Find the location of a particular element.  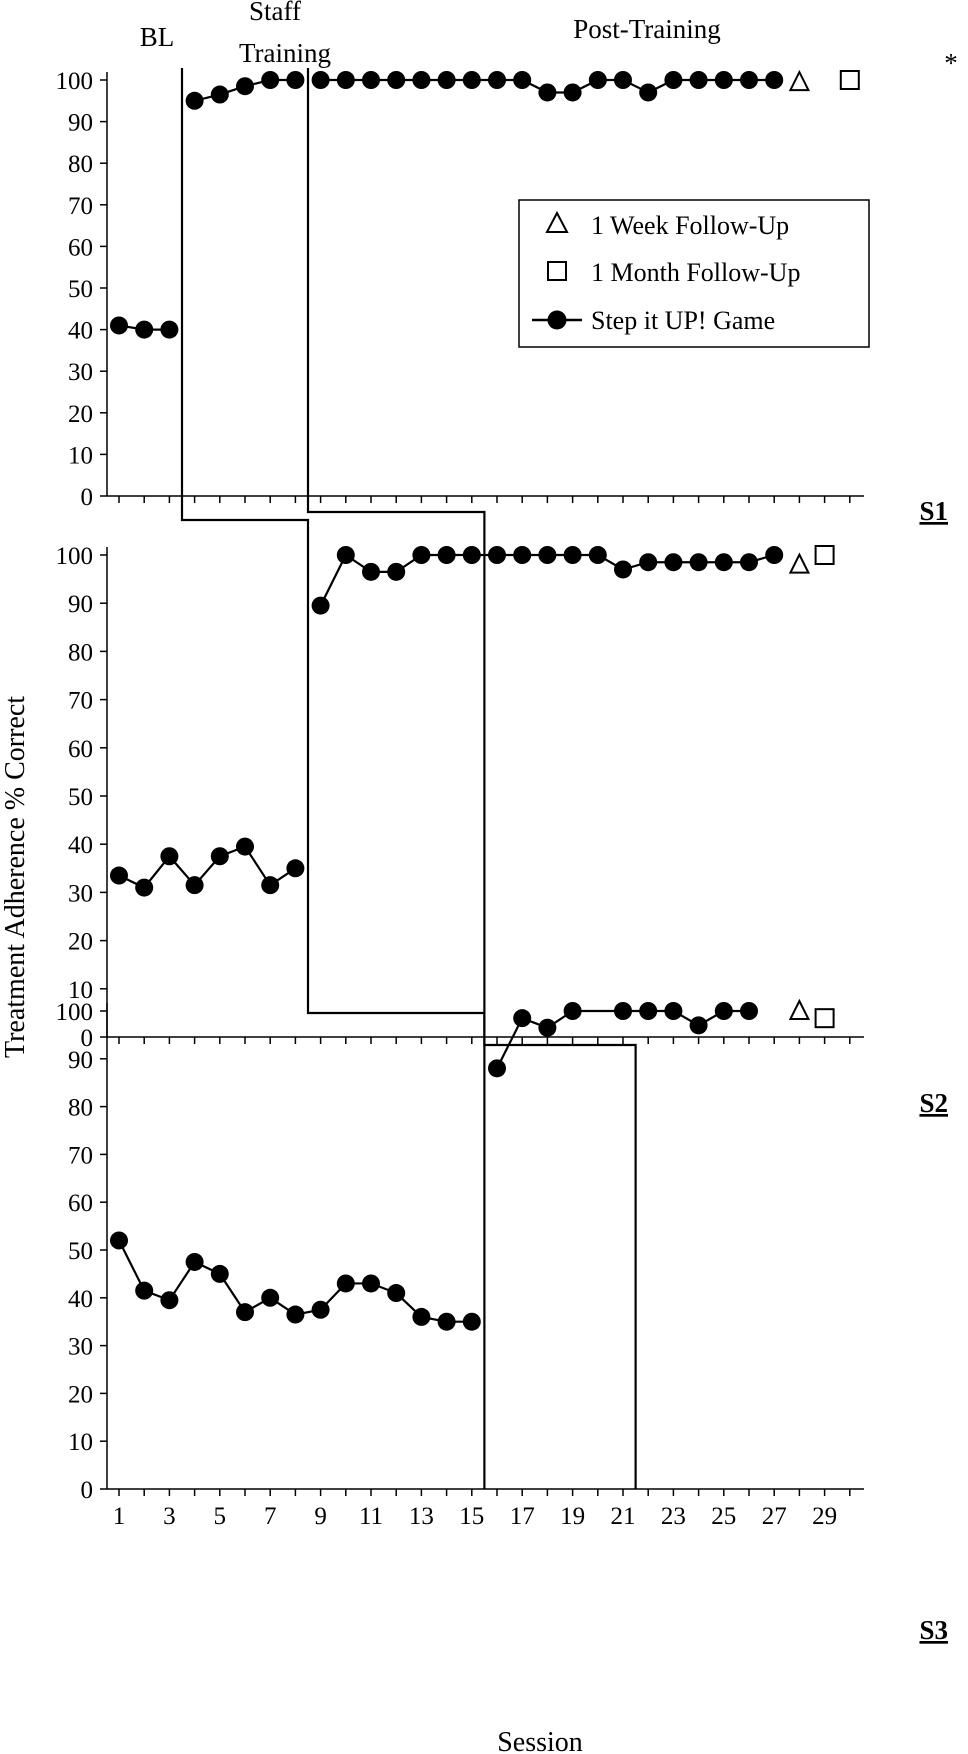

x-tick-label: 17 is located at coordinates (522, 1516).